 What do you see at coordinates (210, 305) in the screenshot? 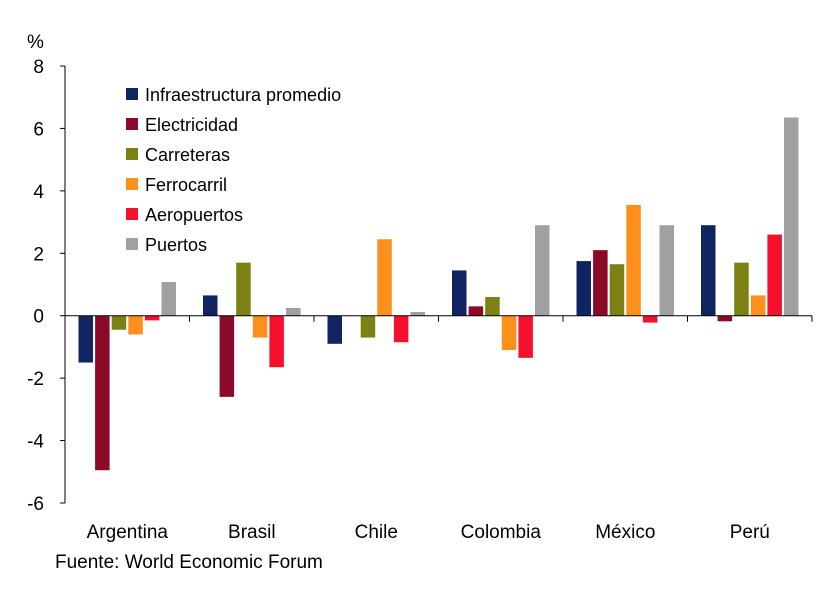
I see `bar-infraestructura-promedio-brasil` at bounding box center [210, 305].